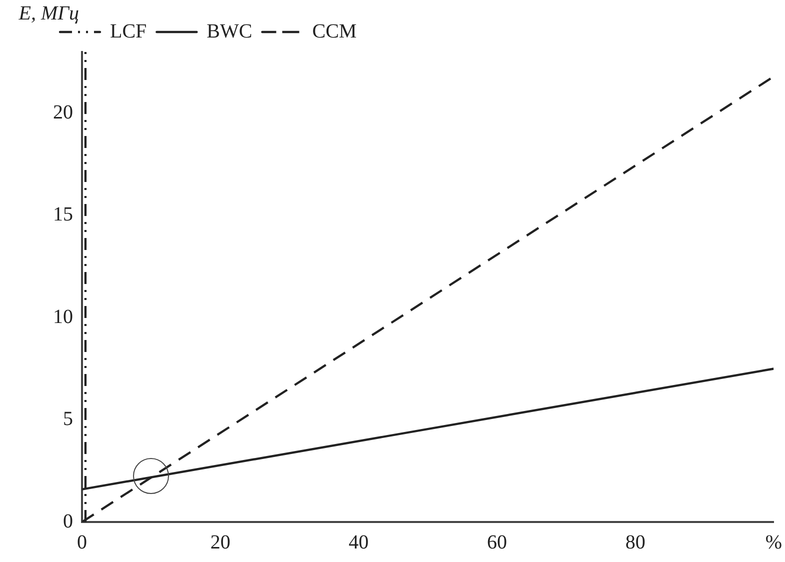  I want to click on x-tick-label: 40, so click(358, 542).